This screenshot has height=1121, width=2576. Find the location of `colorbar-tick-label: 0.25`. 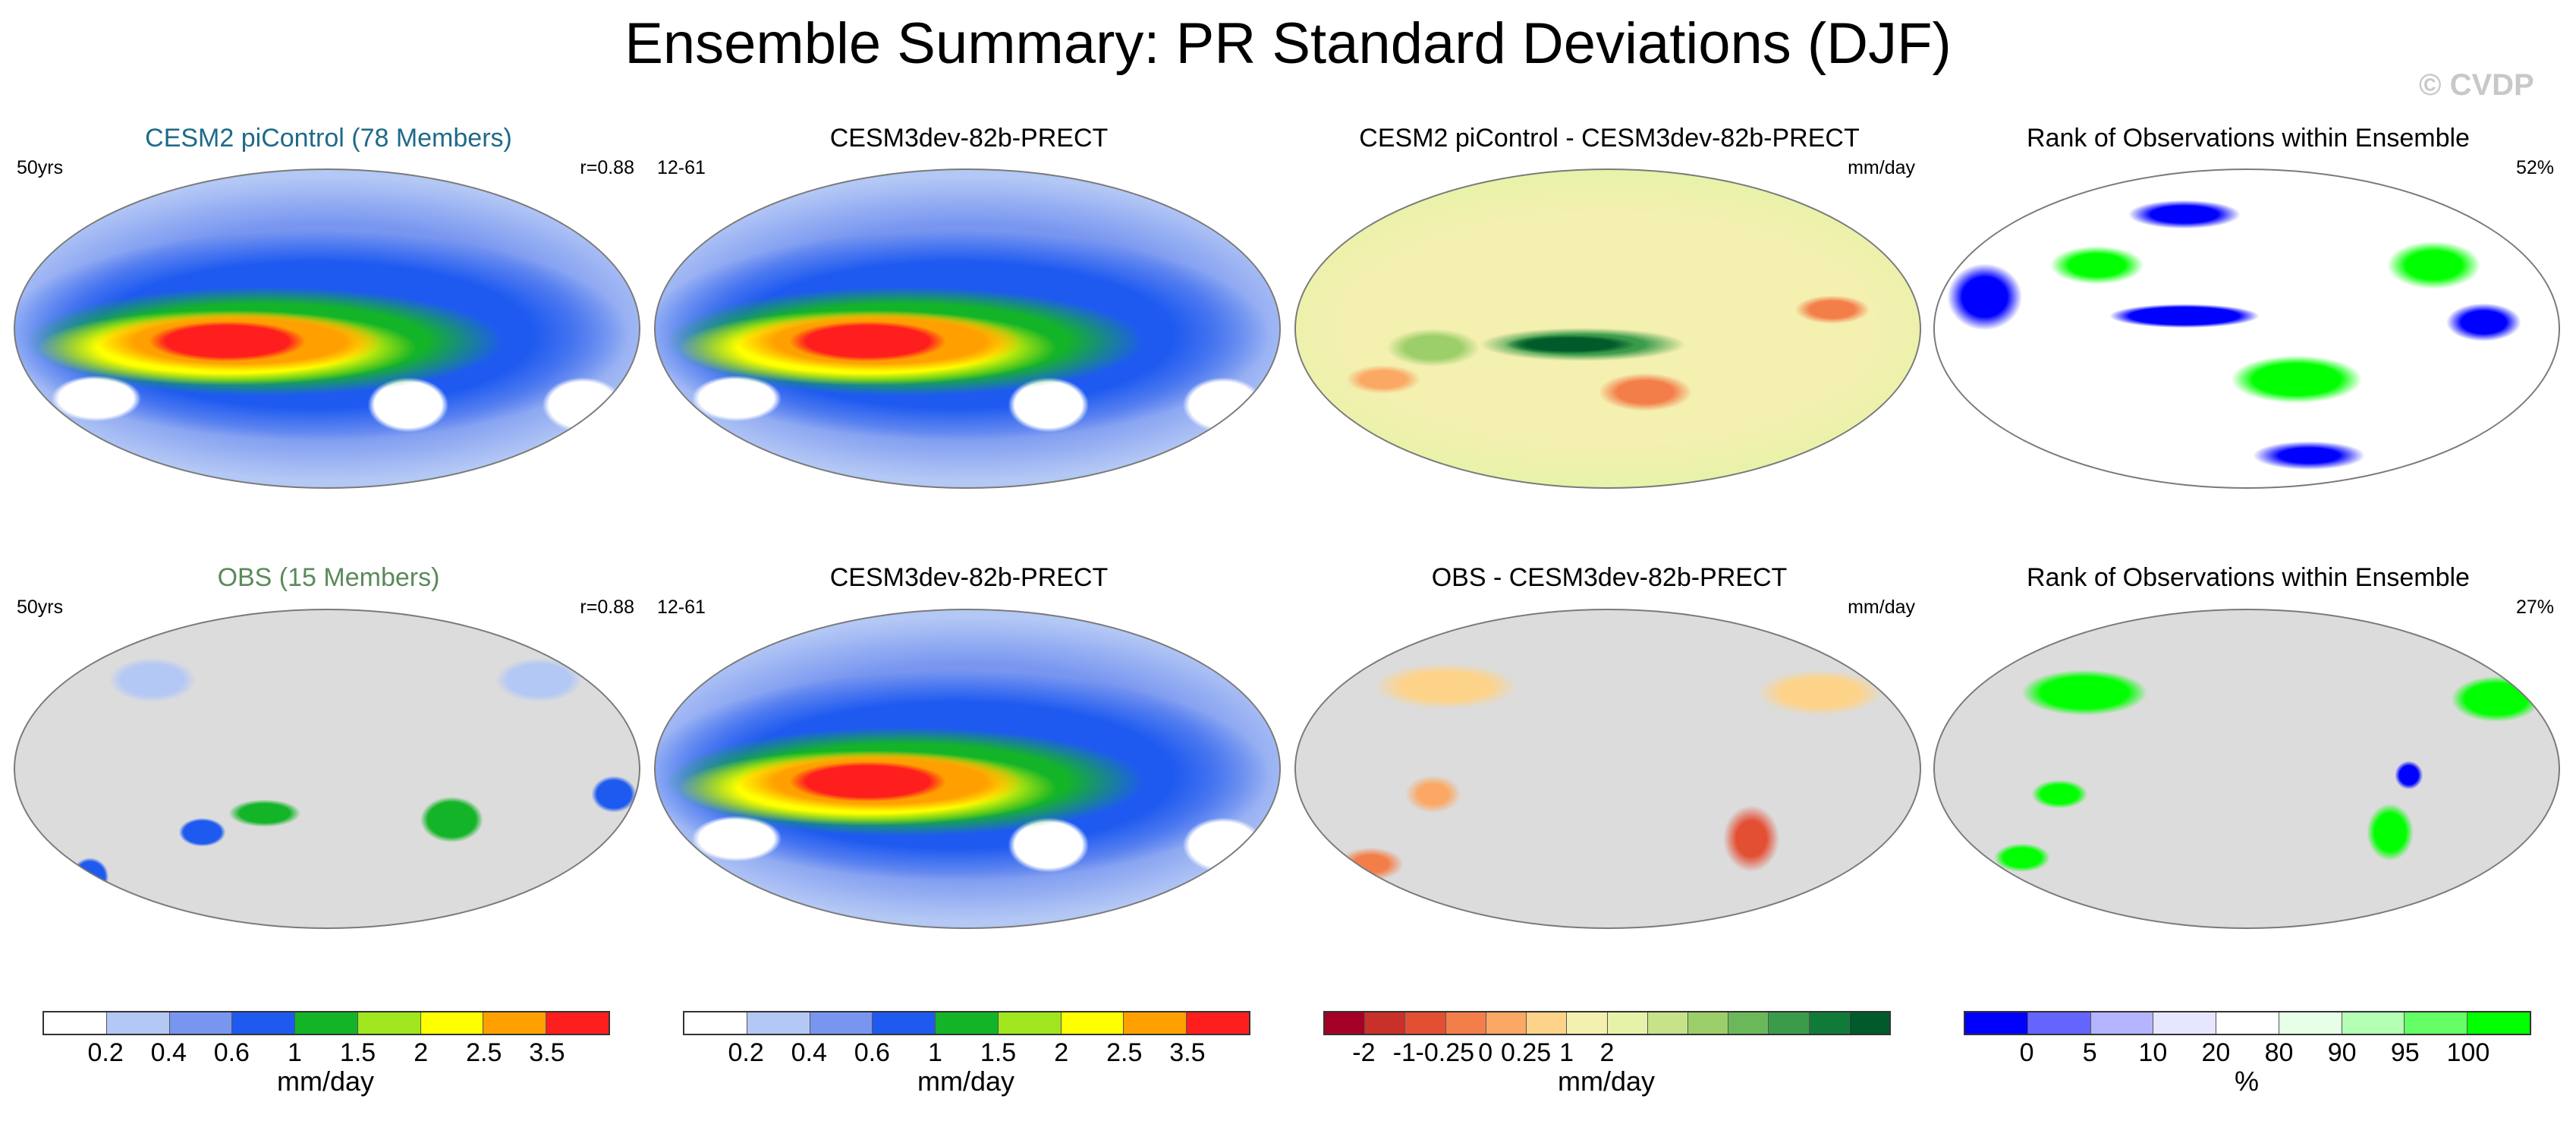

colorbar-tick-label: 0.25 is located at coordinates (1526, 1052).